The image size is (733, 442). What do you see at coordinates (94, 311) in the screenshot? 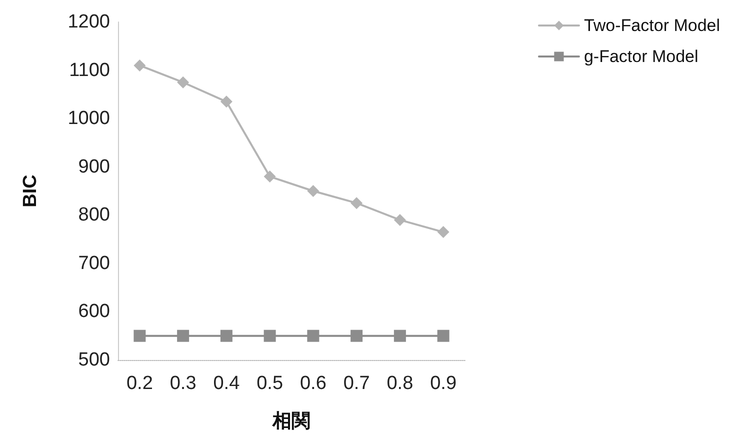
I see `y-tick-label: 600` at bounding box center [94, 311].